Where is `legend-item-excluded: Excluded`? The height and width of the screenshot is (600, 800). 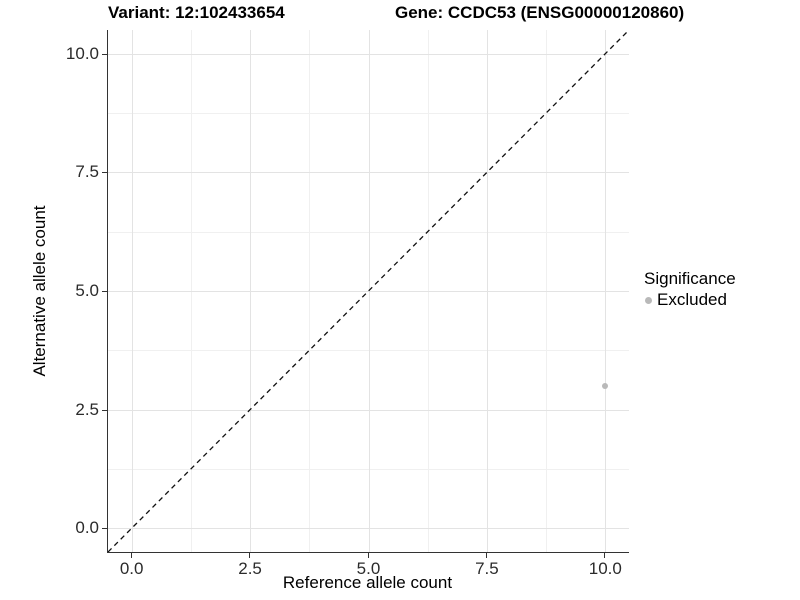 legend-item-excluded: Excluded is located at coordinates (690, 300).